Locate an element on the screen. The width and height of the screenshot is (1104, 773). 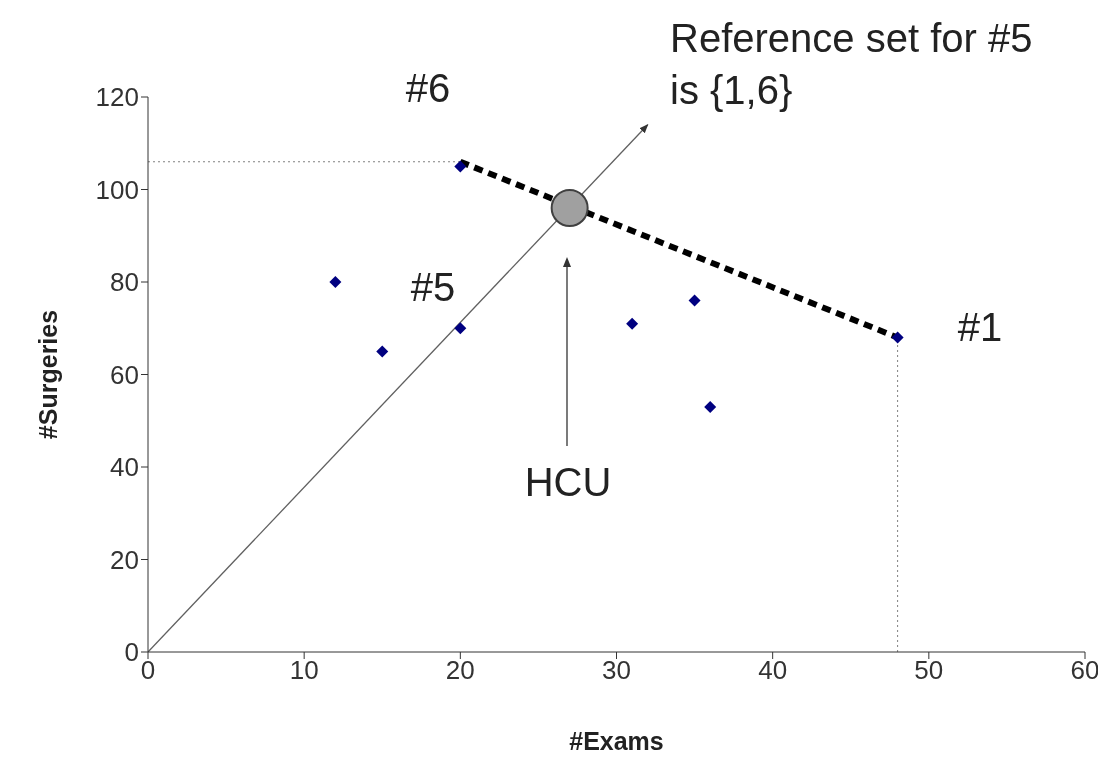
x-tick-label: 50 is located at coordinates (929, 670).